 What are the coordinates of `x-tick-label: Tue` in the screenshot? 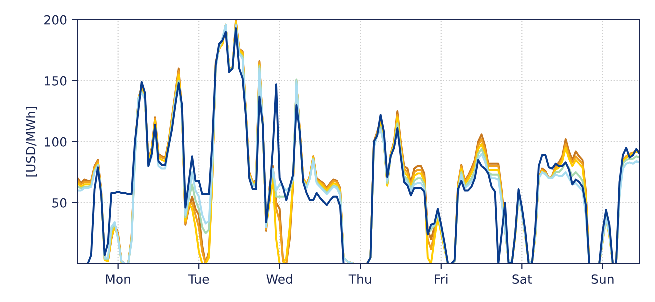 It's located at (199, 279).